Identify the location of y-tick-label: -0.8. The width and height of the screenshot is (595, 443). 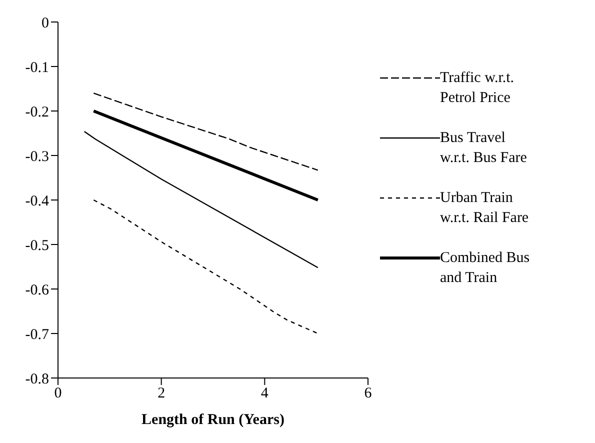
(37, 379).